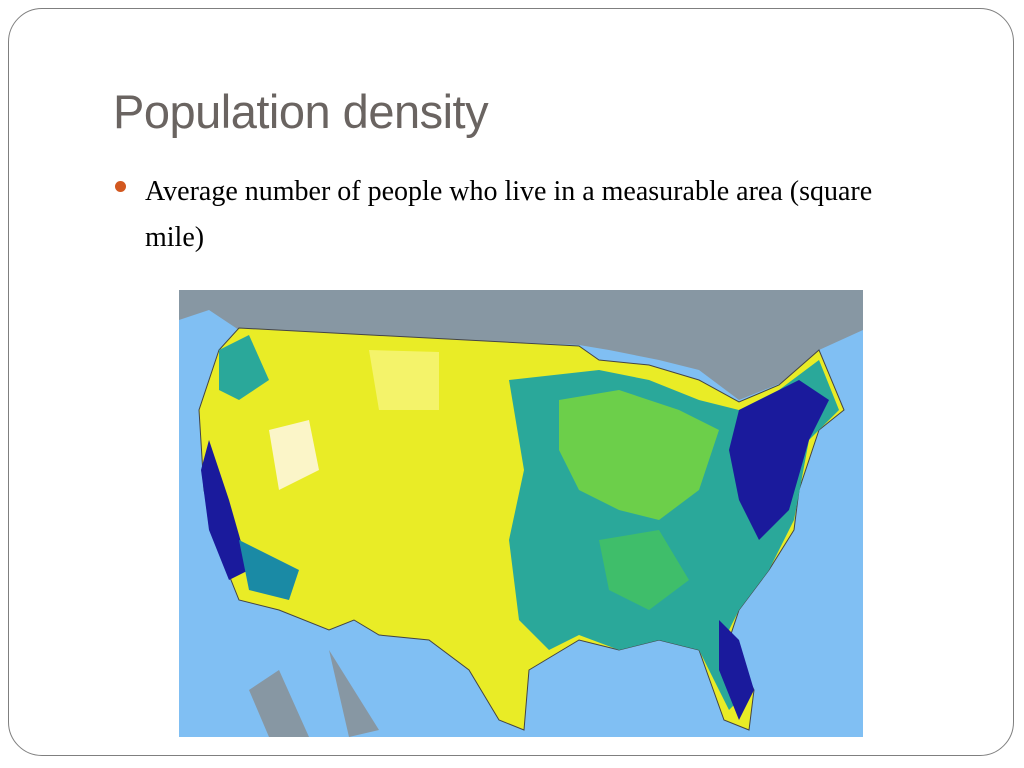  Describe the element at coordinates (120, 186) in the screenshot. I see `bullet-marker` at that location.